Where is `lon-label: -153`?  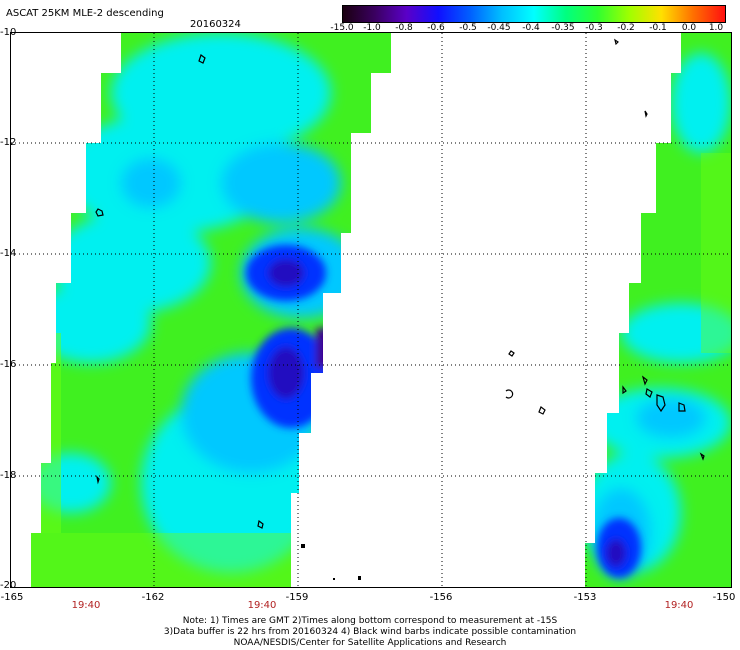 lon-label: -153 is located at coordinates (585, 597).